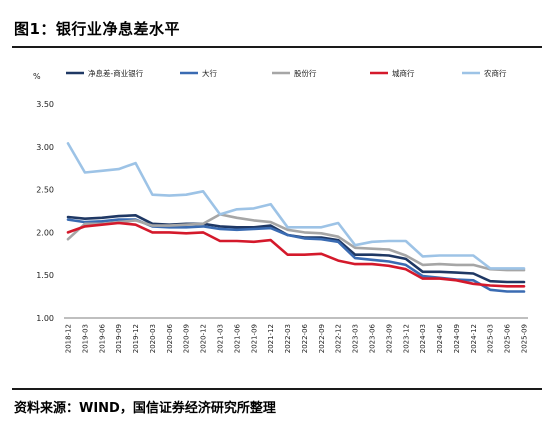 The width and height of the screenshot is (554, 433). Describe the element at coordinates (187, 338) in the screenshot. I see `x-tick-label: 2020-09` at that location.